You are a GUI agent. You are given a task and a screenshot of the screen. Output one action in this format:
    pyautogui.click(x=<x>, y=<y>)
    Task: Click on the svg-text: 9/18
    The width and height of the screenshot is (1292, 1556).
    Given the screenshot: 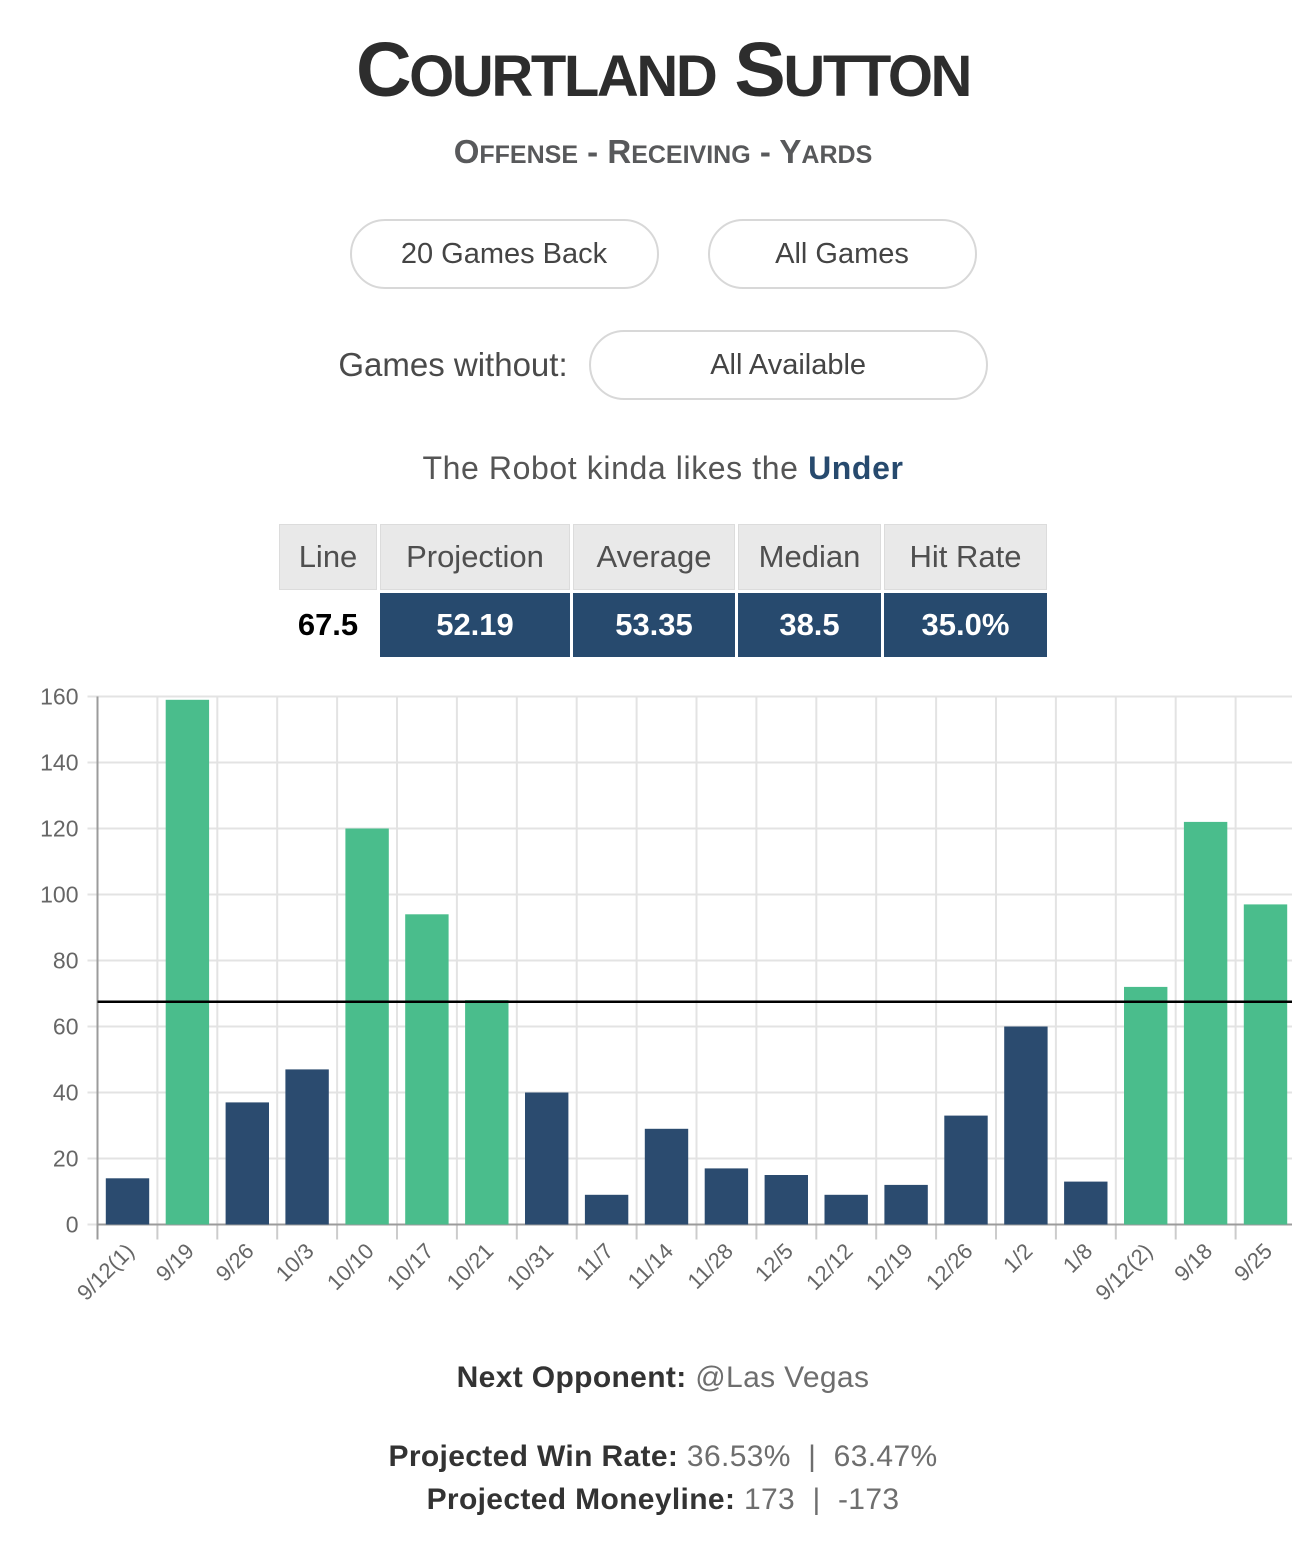 What is the action you would take?
    pyautogui.click(x=1193, y=1262)
    